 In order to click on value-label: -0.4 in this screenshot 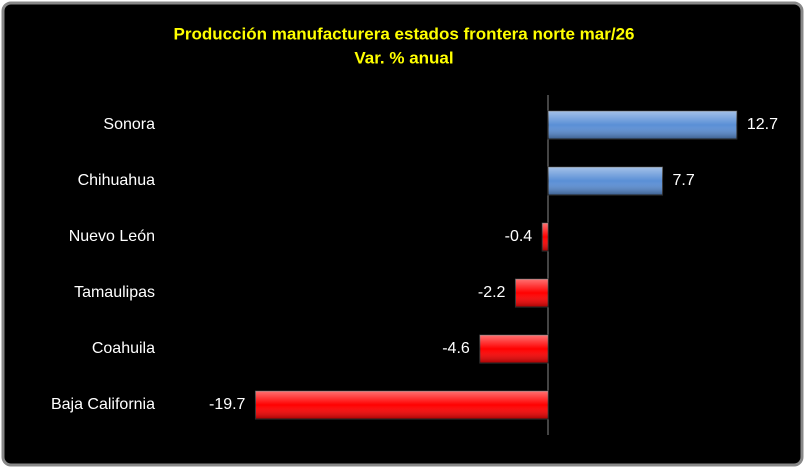, I will do `click(519, 236)`.